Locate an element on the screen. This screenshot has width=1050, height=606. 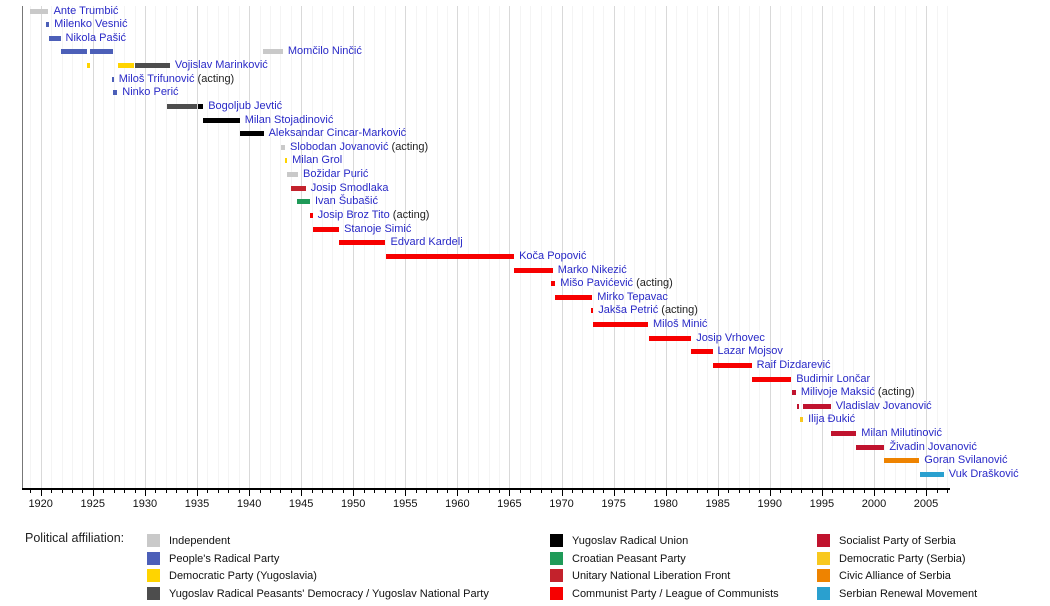
person-label: Milan Grol is located at coordinates (317, 160).